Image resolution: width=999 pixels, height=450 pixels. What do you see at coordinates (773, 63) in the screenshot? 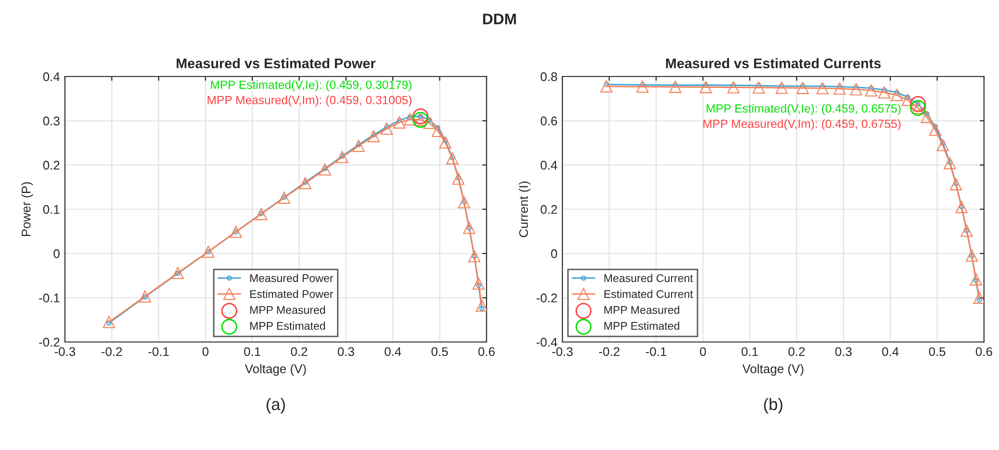
I see `chart-title: Measured vs Estimated Currents` at bounding box center [773, 63].